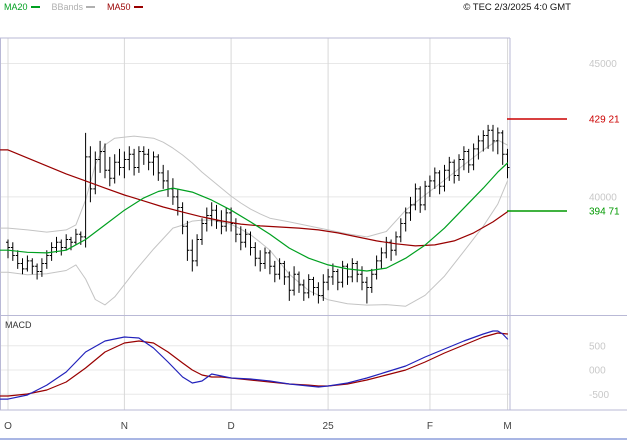 The width and height of the screenshot is (627, 440). Describe the element at coordinates (604, 211) in the screenshot. I see `level-label: 394 71` at that location.